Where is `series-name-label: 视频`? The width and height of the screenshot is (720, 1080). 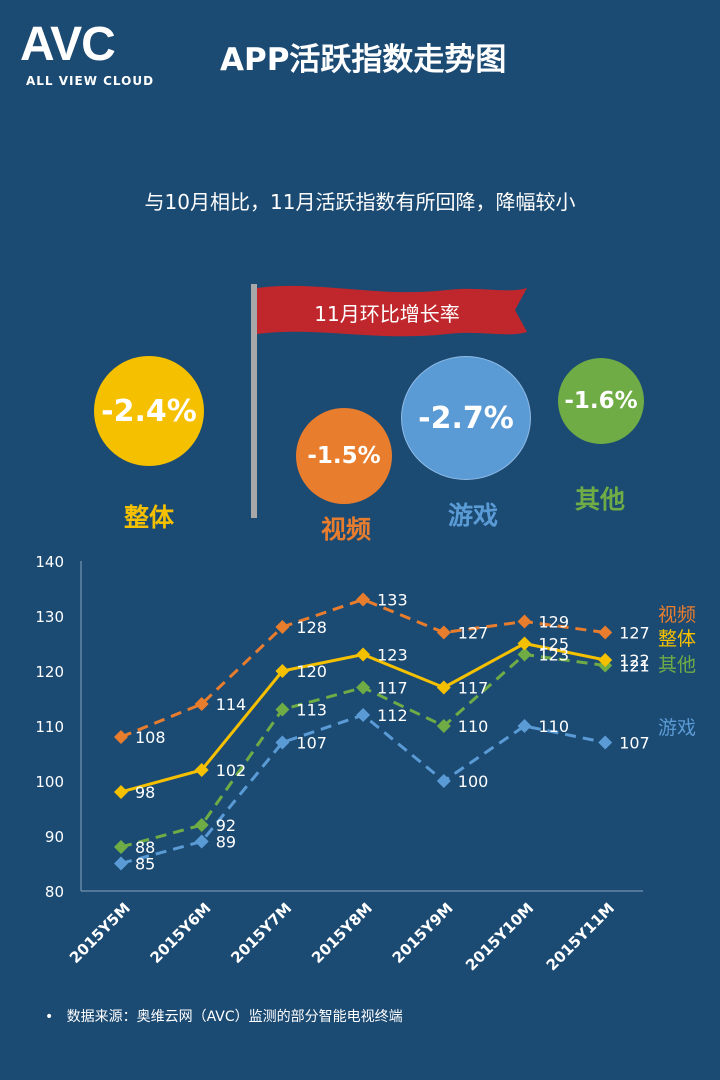
series-name-label: 视频 is located at coordinates (677, 615).